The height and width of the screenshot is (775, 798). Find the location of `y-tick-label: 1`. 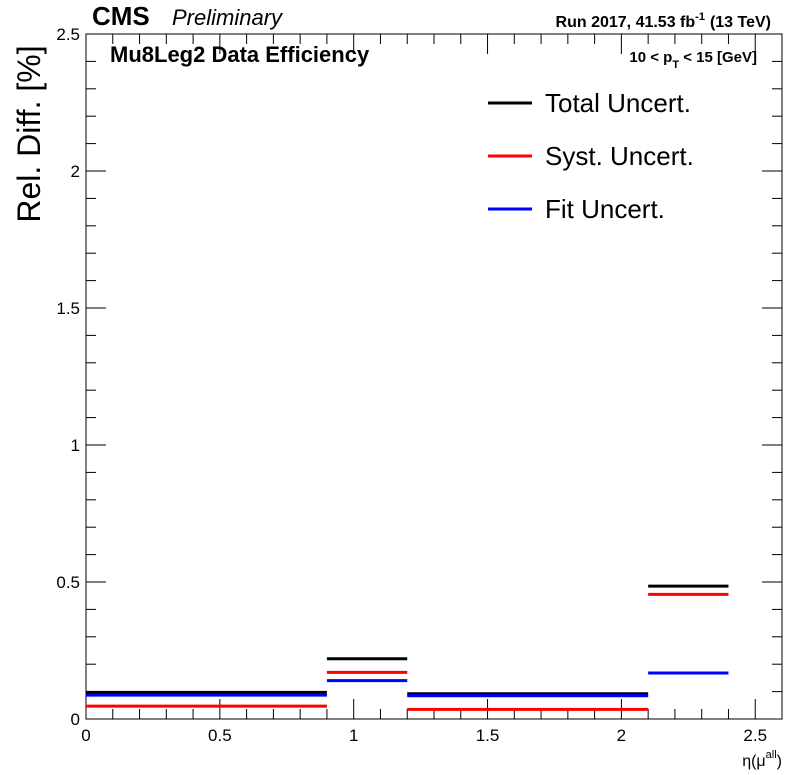

y-tick-label: 1 is located at coordinates (75, 445).